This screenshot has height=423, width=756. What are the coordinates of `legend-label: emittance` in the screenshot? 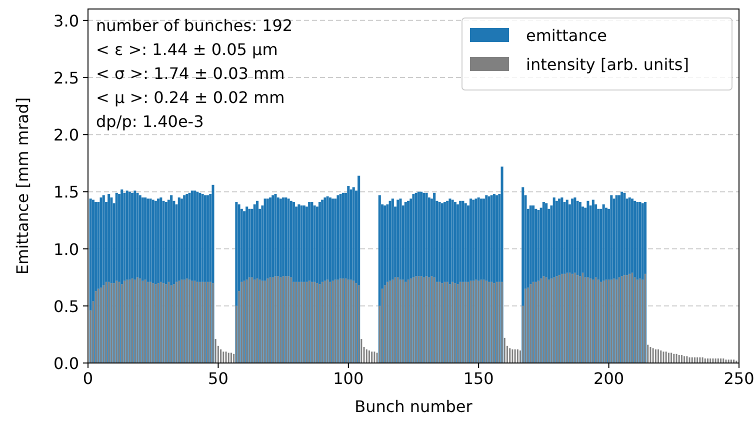 It's located at (567, 35).